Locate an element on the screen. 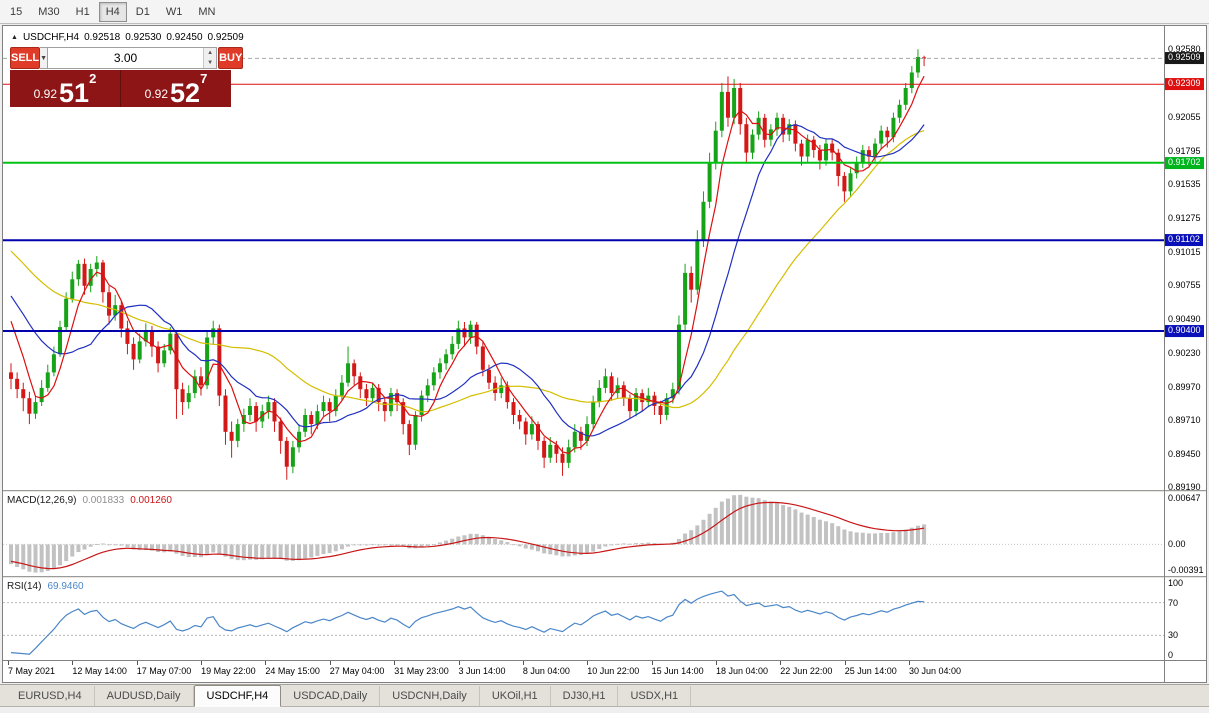  volume-input is located at coordinates (126, 58).